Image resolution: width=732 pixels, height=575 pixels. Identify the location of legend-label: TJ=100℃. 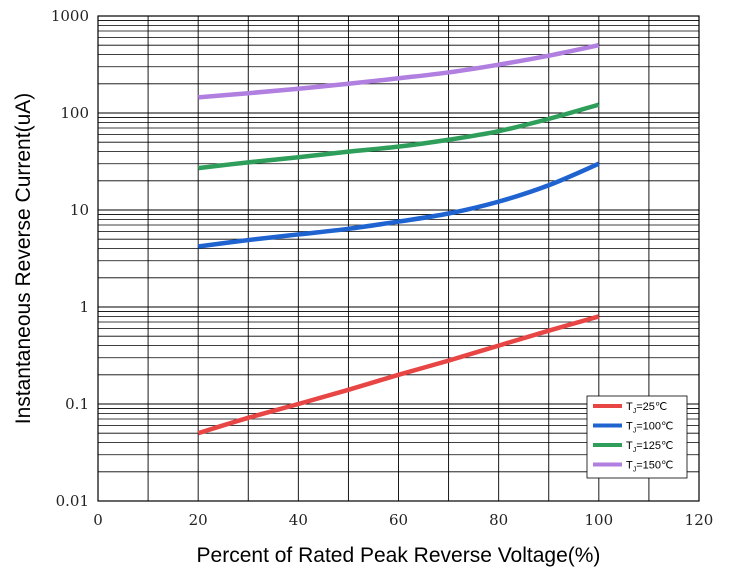
(649, 428).